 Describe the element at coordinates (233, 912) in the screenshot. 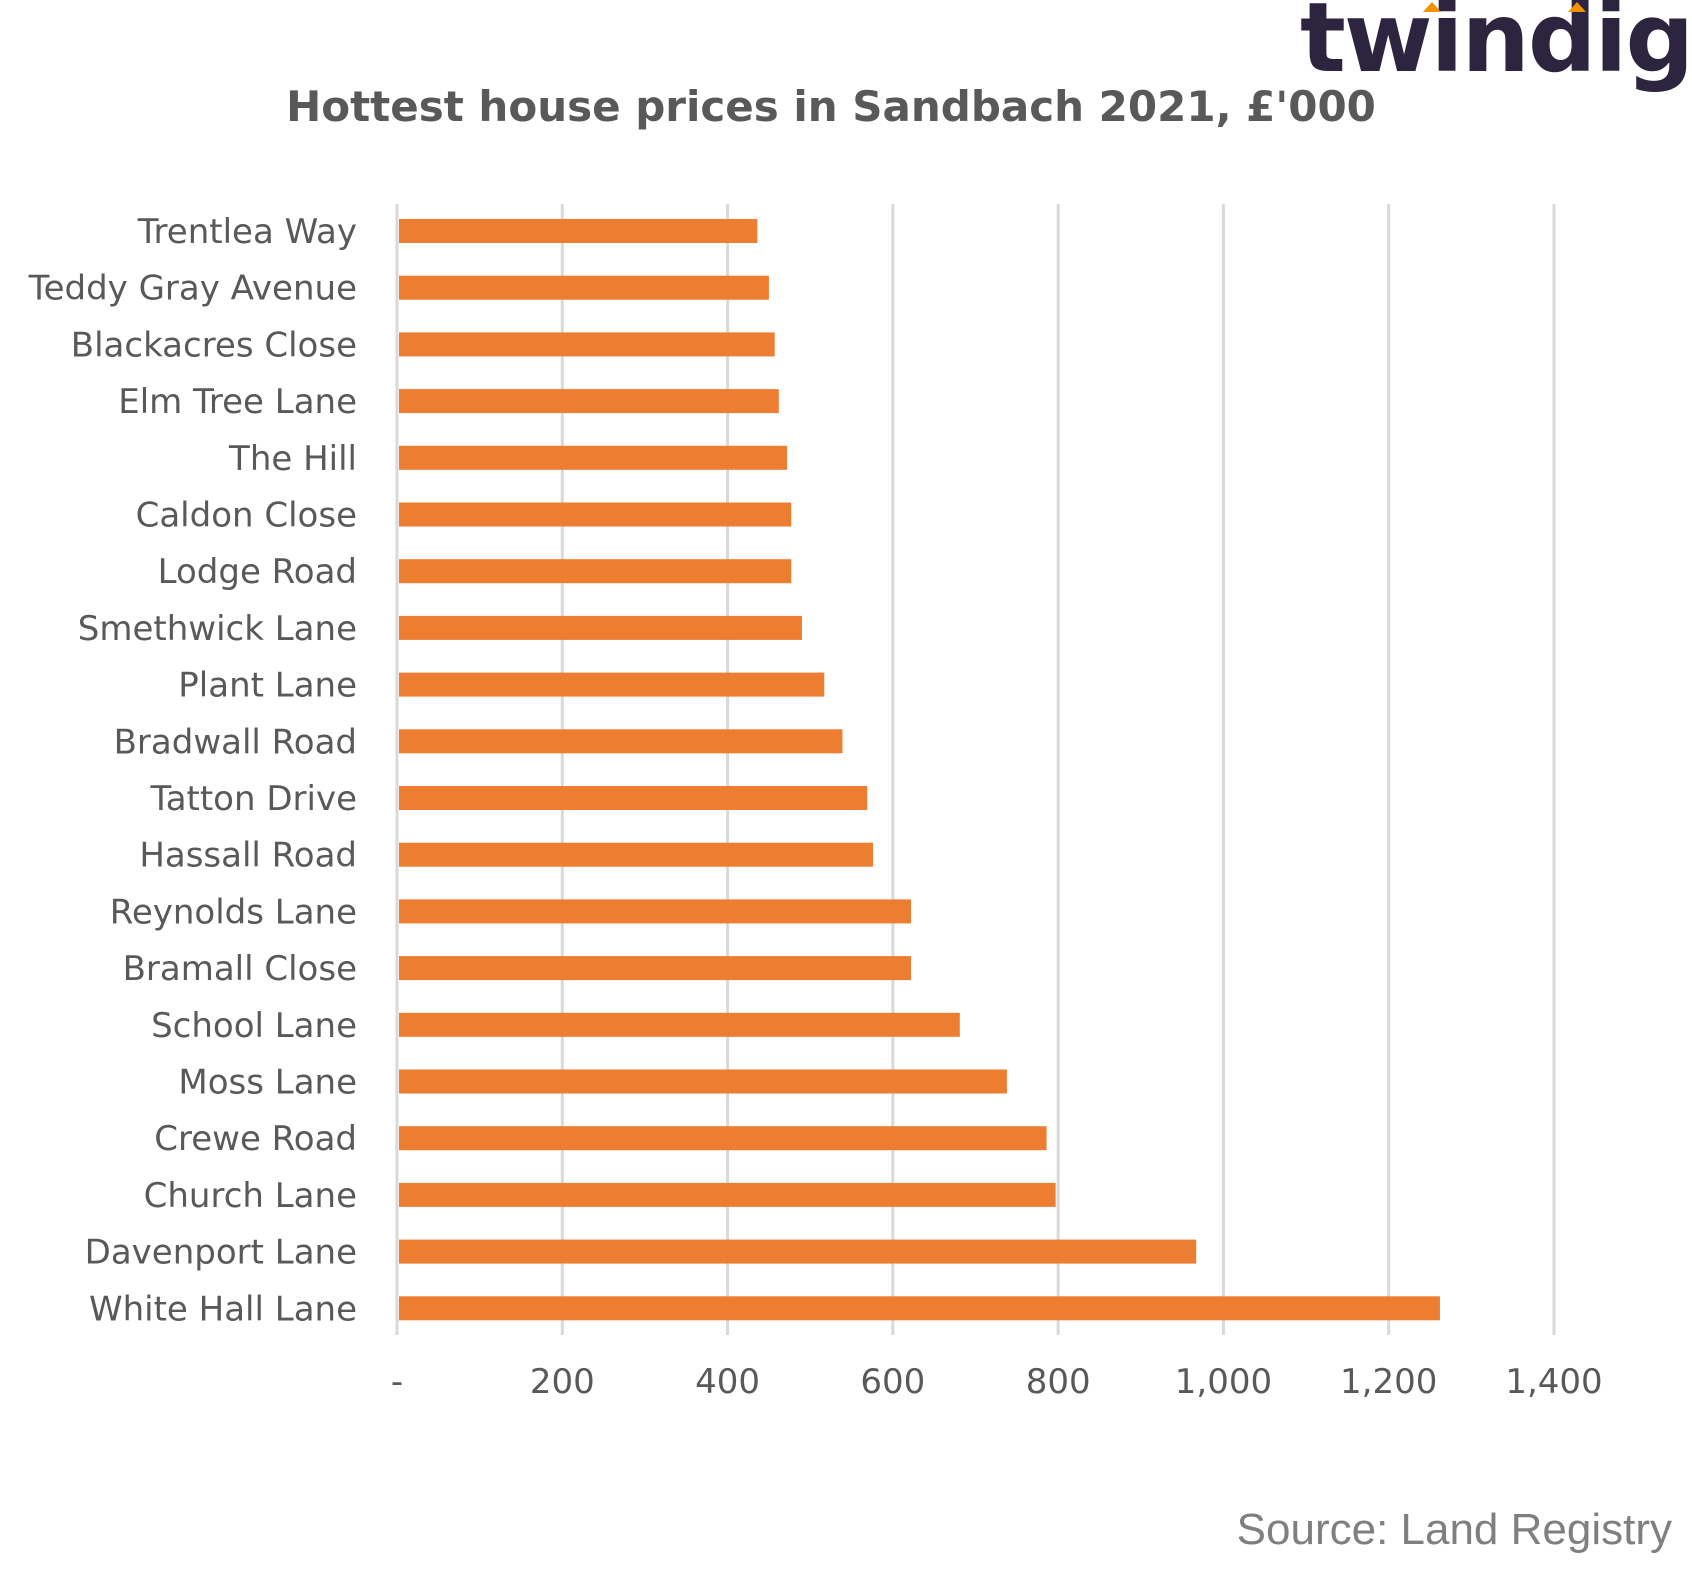

I see `category-label: Reynolds Lane` at that location.